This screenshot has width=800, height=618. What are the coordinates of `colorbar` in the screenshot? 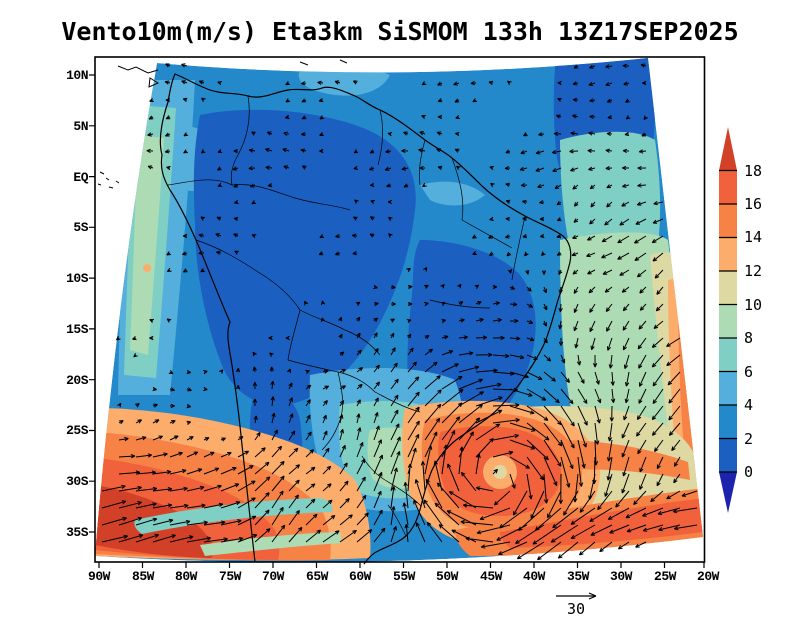 It's located at (728, 320).